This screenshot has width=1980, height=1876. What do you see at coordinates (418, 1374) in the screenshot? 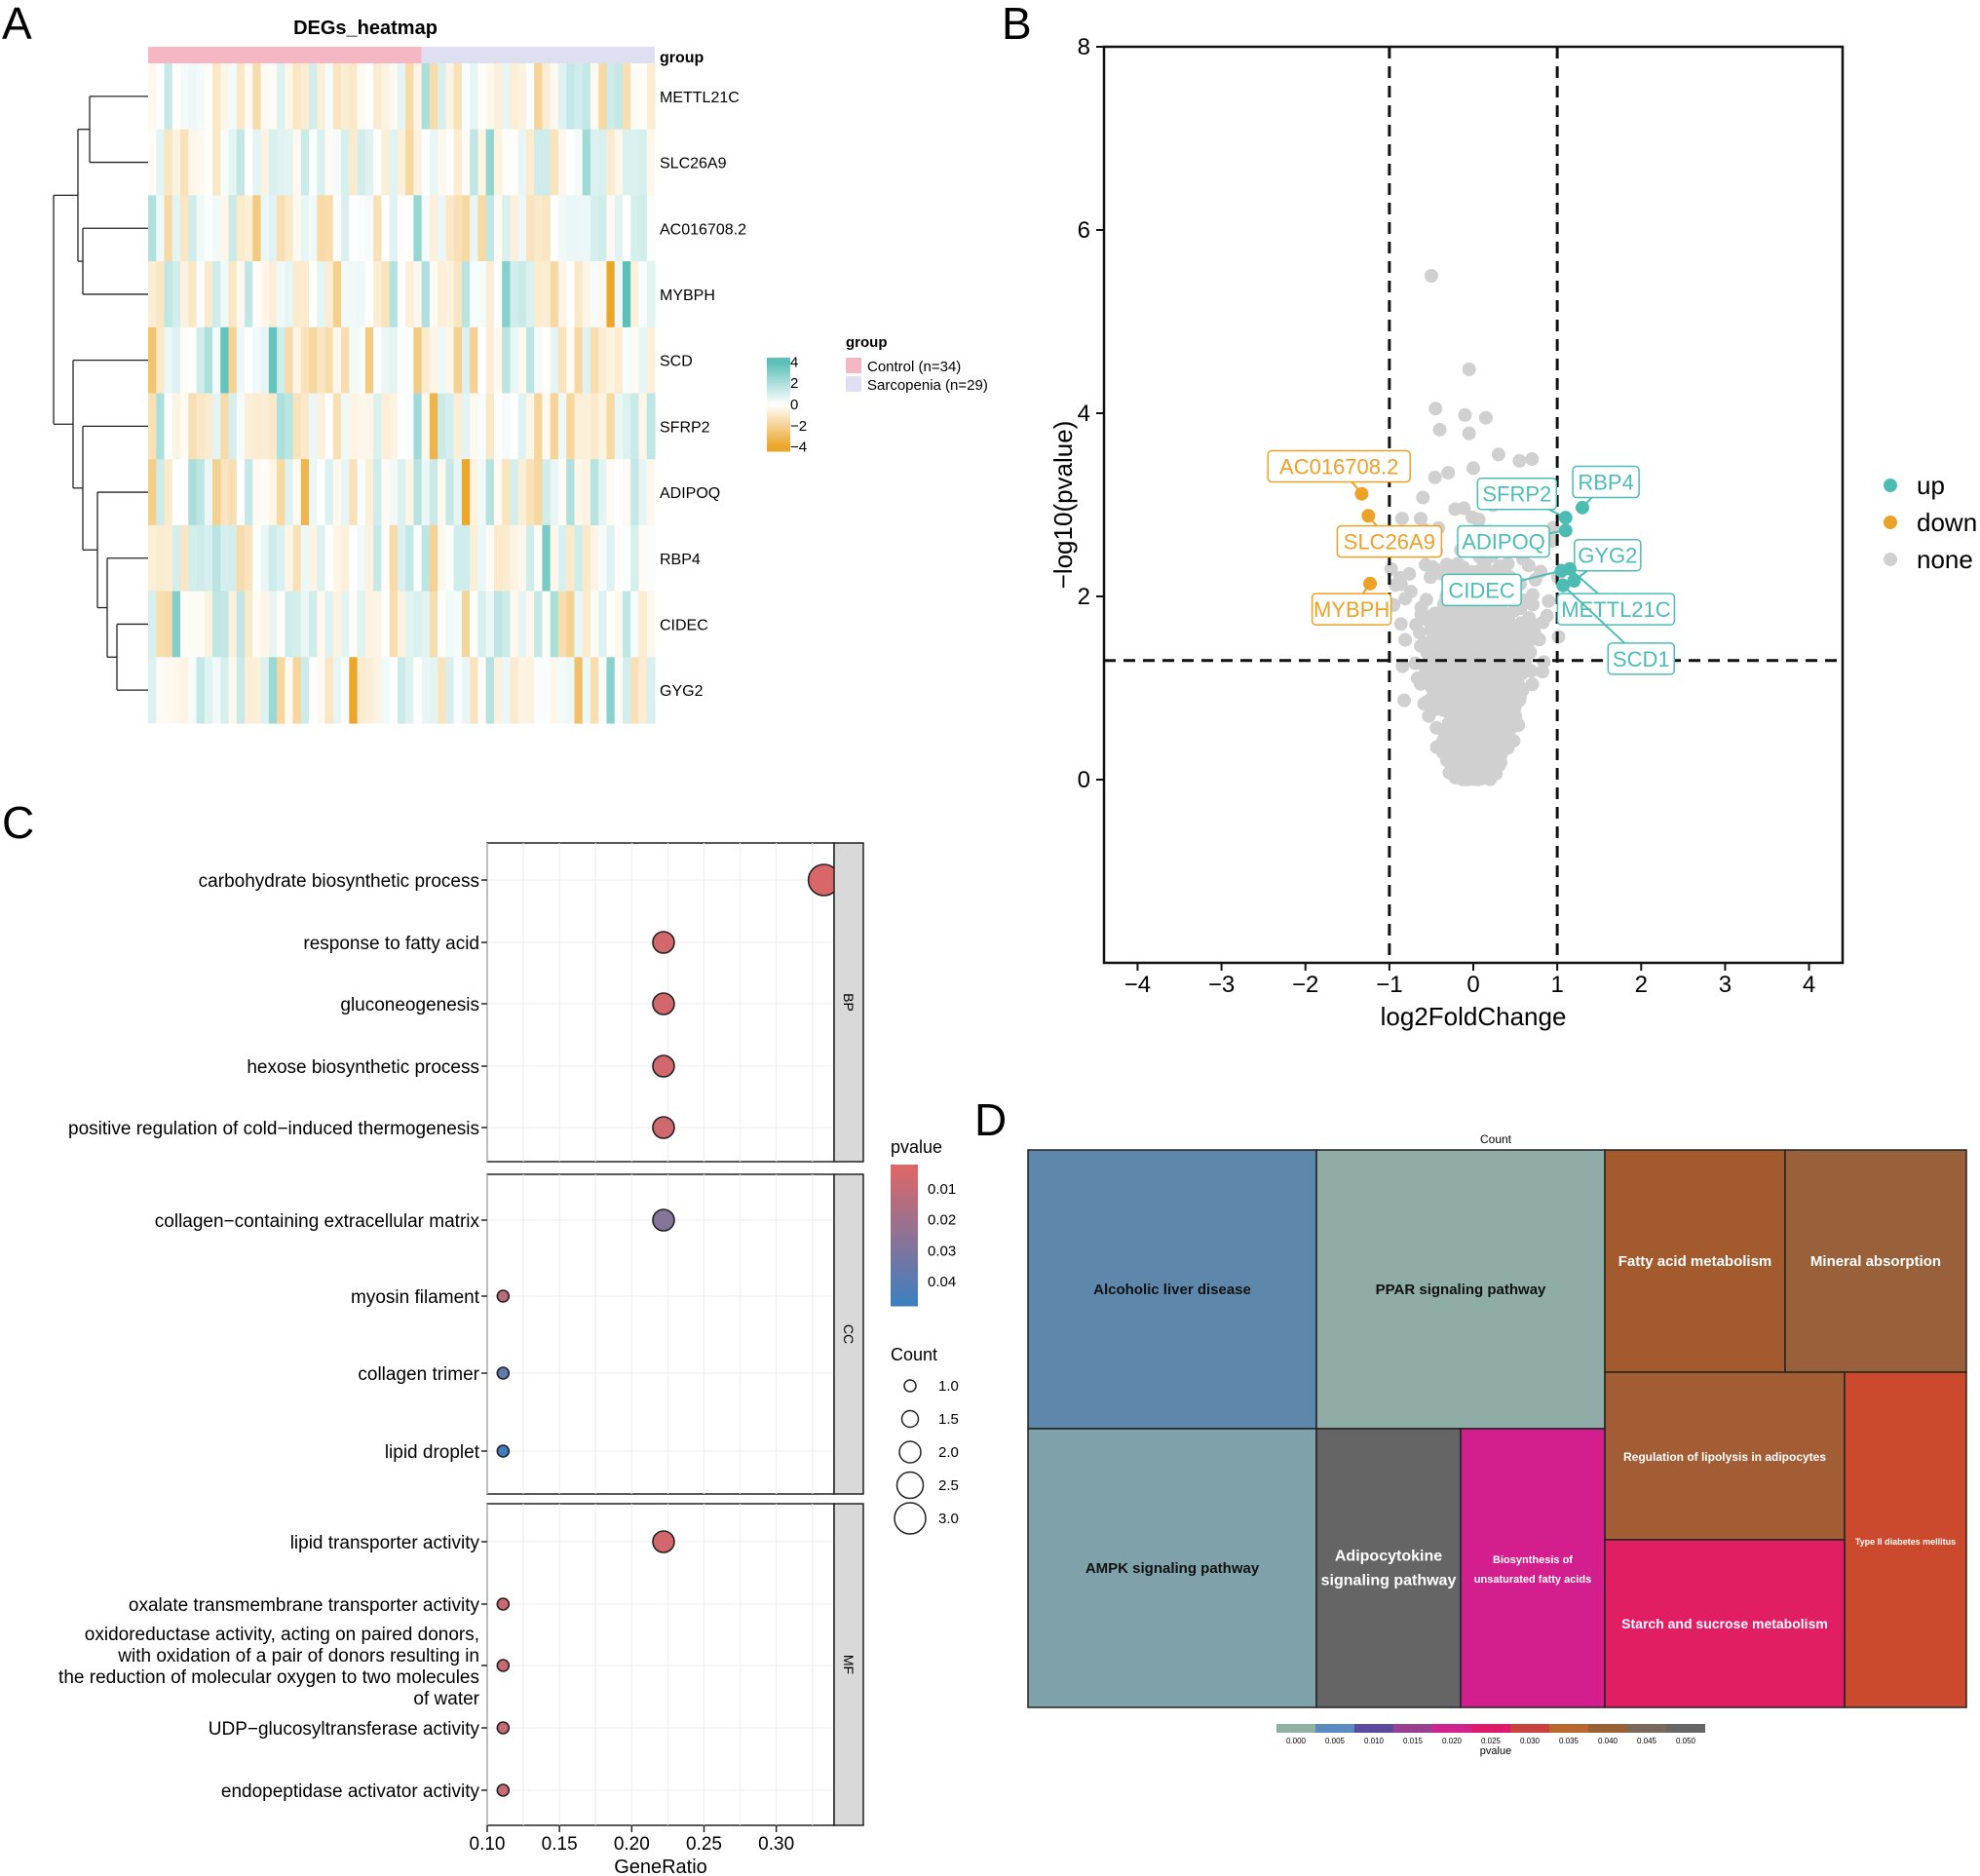
I see `go-term-label: collagen trimer` at bounding box center [418, 1374].